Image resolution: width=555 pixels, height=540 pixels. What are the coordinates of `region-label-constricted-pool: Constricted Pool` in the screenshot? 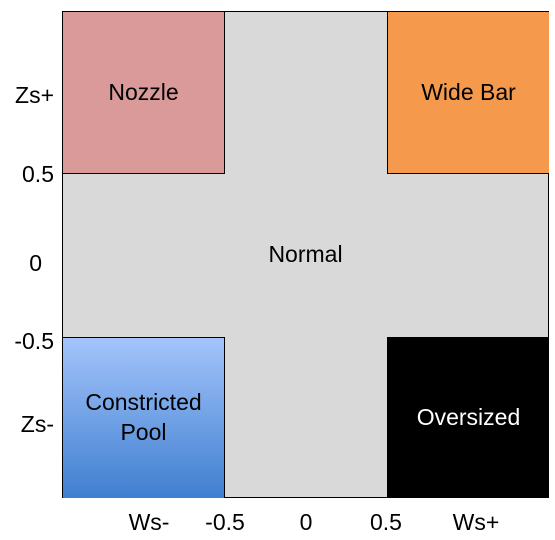 It's located at (143, 418).